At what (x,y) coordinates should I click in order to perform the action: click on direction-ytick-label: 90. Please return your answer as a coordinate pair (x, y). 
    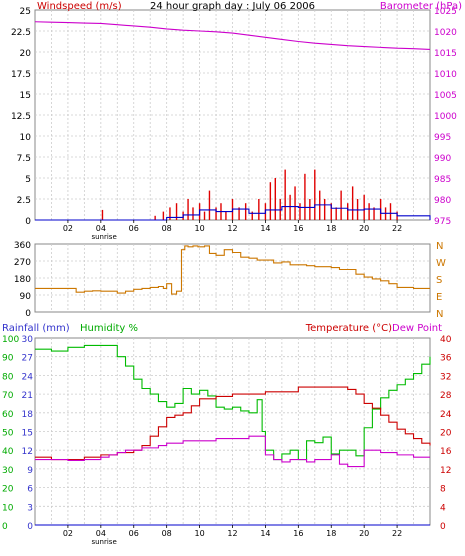
    Looking at the image, I should click on (26, 297).